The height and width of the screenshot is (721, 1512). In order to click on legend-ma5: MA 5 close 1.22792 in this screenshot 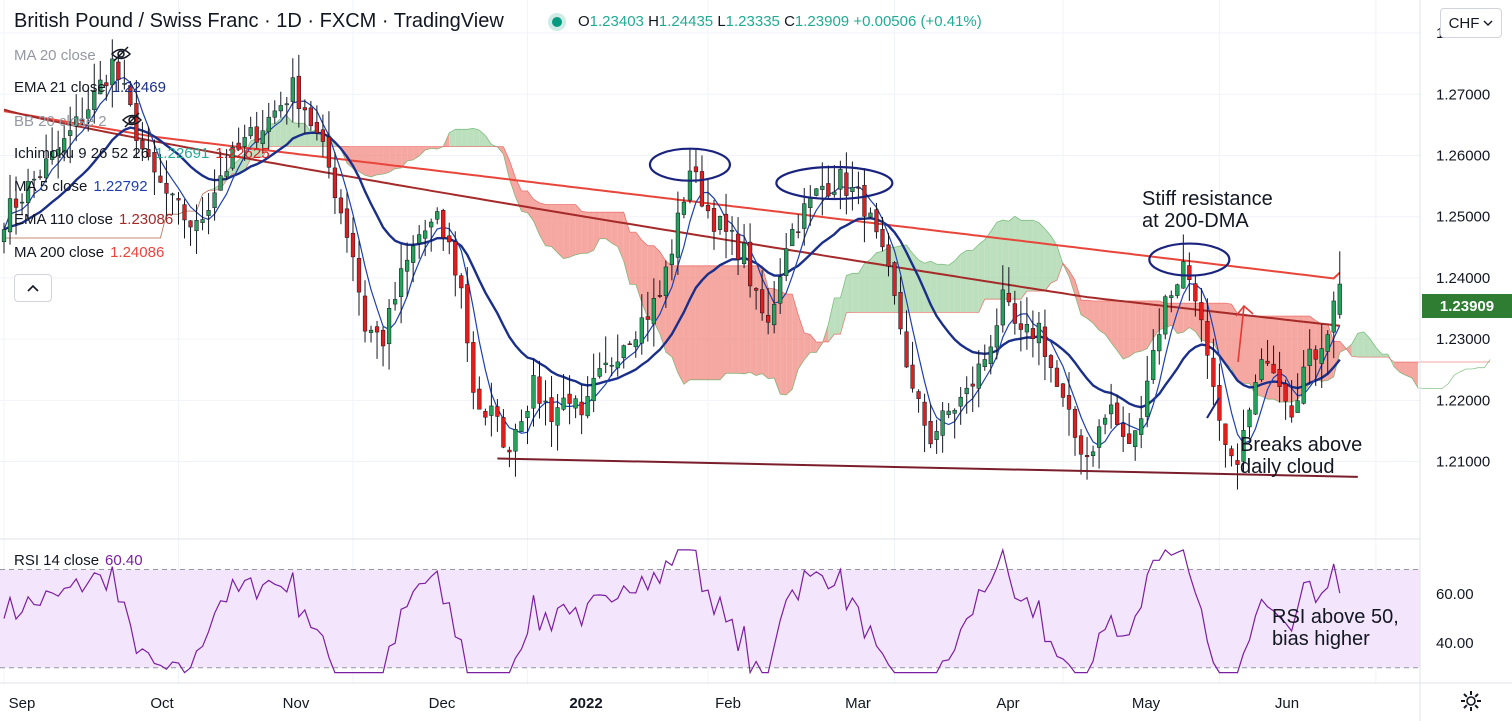, I will do `click(81, 186)`.